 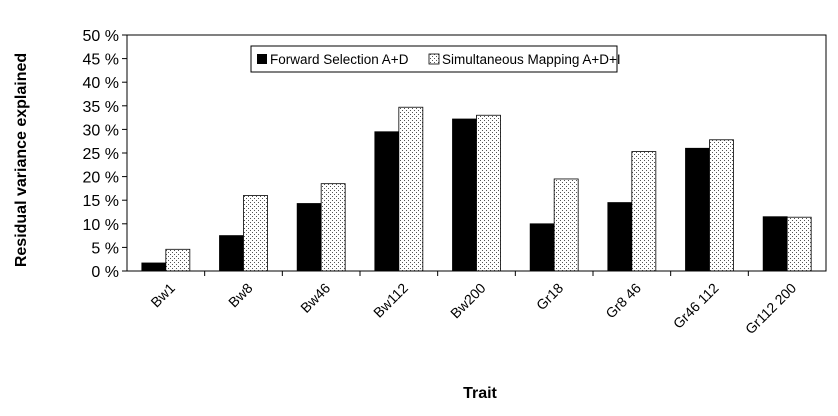 What do you see at coordinates (262, 59) in the screenshot?
I see `legend-swatch-forward-selection` at bounding box center [262, 59].